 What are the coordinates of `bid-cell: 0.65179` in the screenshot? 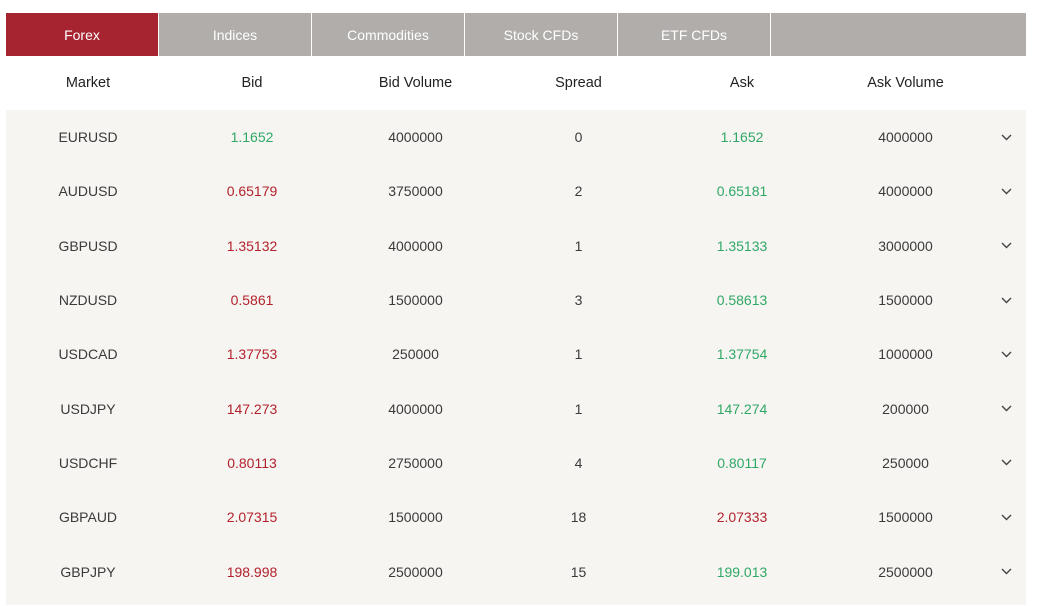 It's located at (252, 191).